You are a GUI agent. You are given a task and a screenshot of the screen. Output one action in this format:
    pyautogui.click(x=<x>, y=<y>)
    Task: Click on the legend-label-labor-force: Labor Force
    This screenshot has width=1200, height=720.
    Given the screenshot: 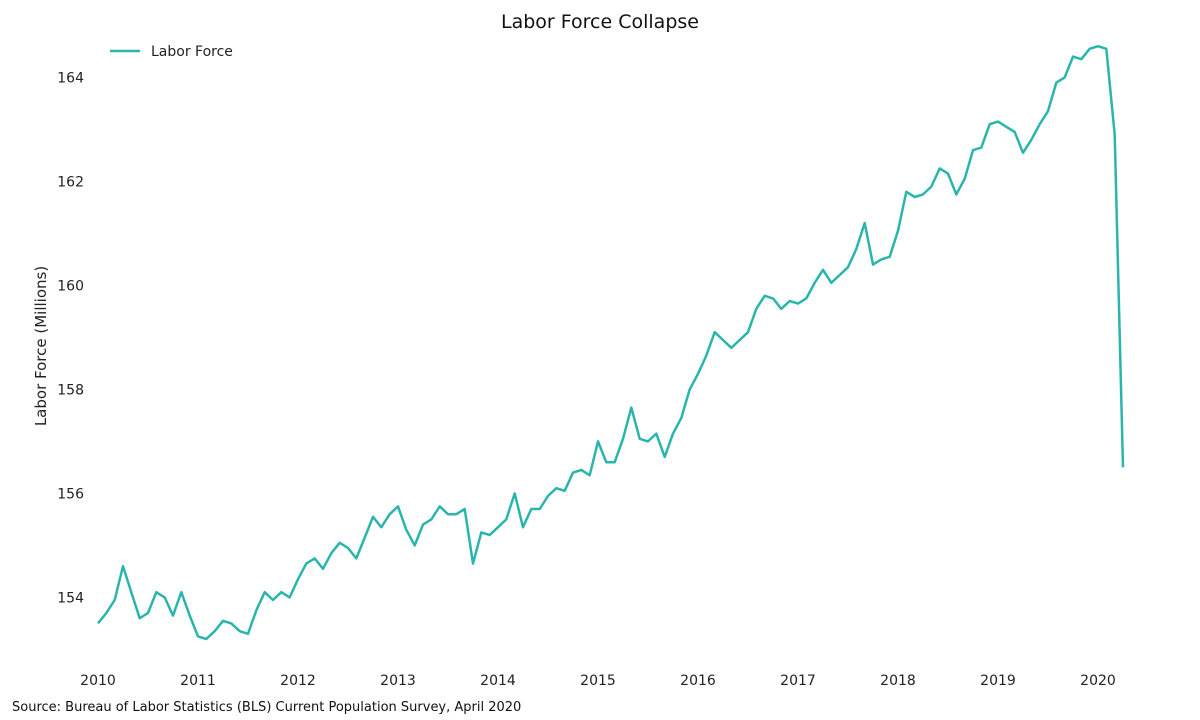 What is the action you would take?
    pyautogui.click(x=192, y=52)
    